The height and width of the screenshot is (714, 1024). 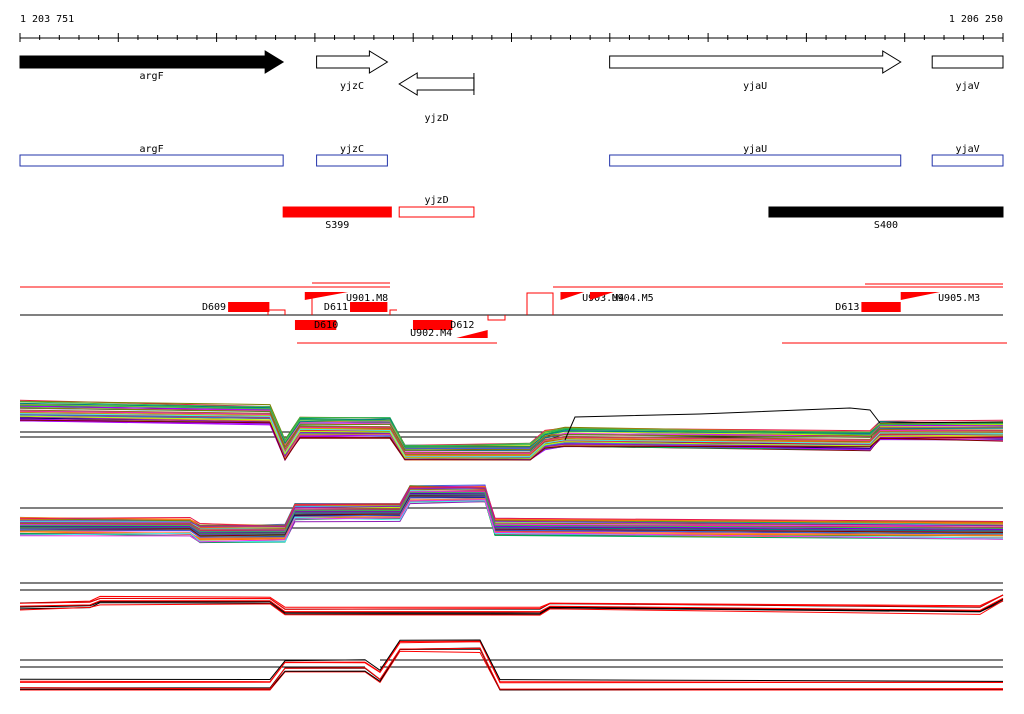 What do you see at coordinates (847, 307) in the screenshot?
I see `feature-label: D613` at bounding box center [847, 307].